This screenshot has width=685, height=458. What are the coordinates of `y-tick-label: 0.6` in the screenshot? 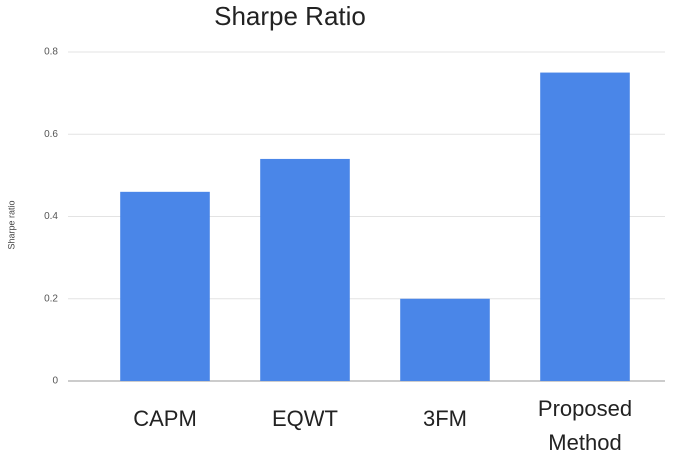 It's located at (51, 134).